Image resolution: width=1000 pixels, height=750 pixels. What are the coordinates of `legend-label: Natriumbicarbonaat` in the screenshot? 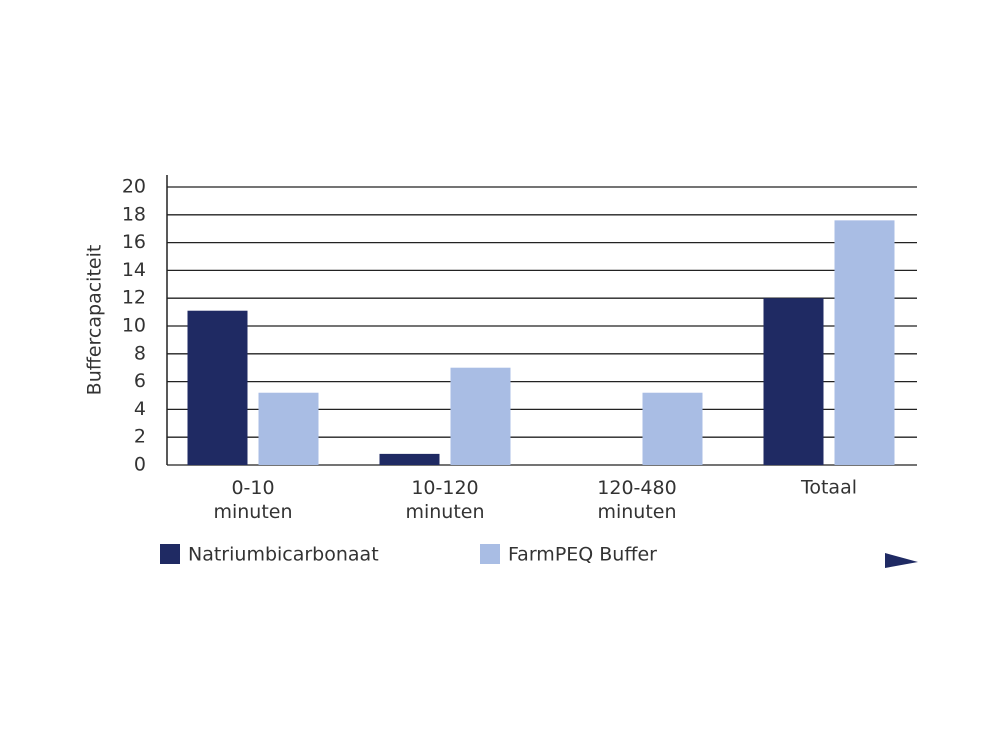 It's located at (283, 555).